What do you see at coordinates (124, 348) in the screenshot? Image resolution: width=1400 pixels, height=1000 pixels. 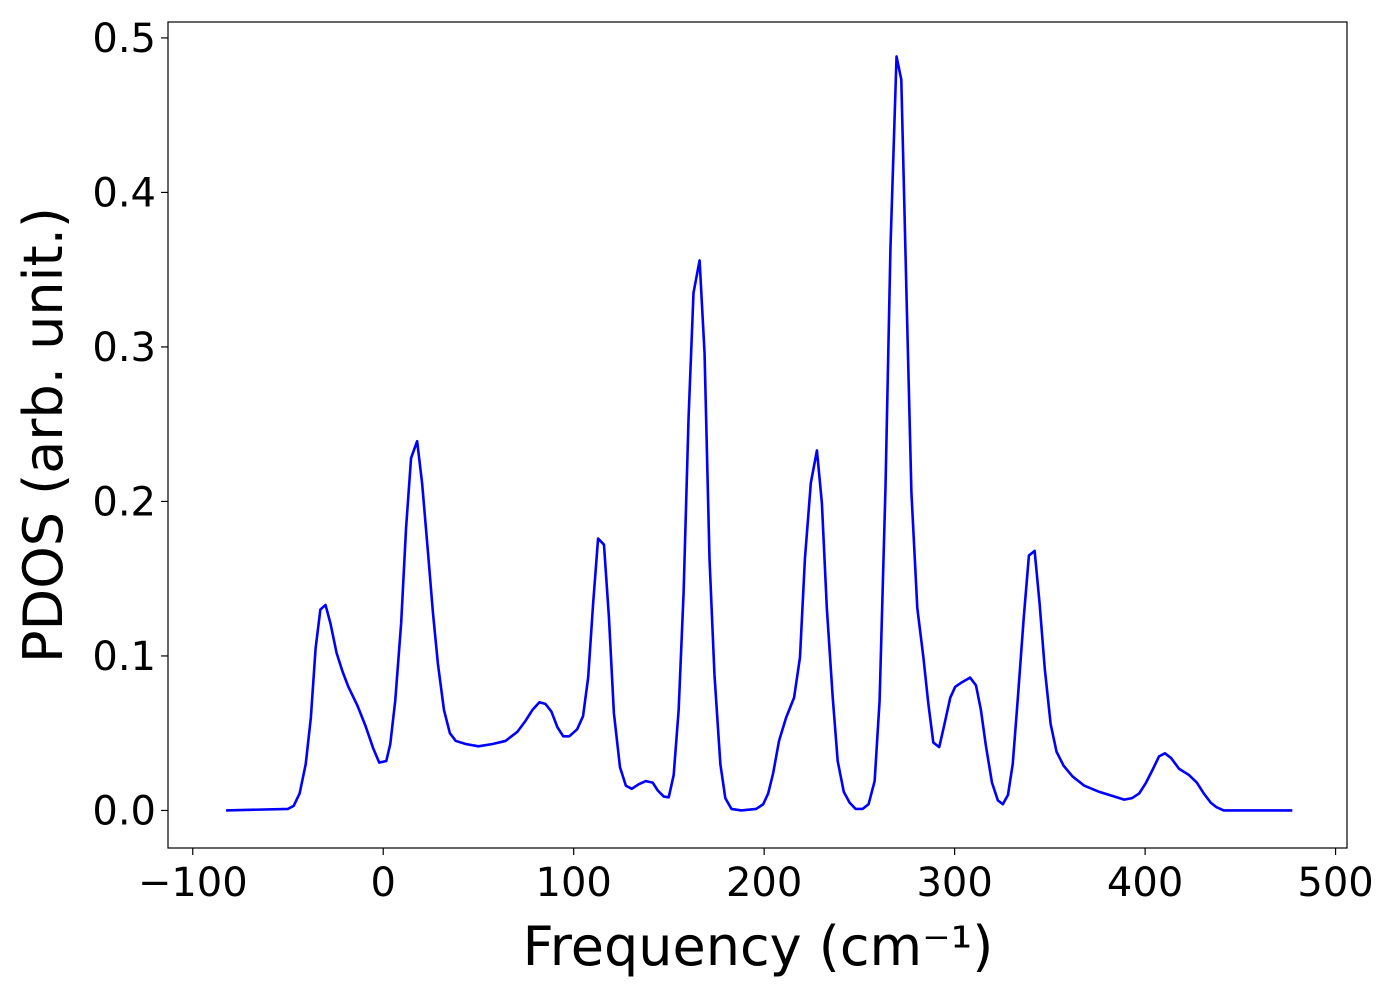 I see `y-tick-label: 0.3` at bounding box center [124, 348].